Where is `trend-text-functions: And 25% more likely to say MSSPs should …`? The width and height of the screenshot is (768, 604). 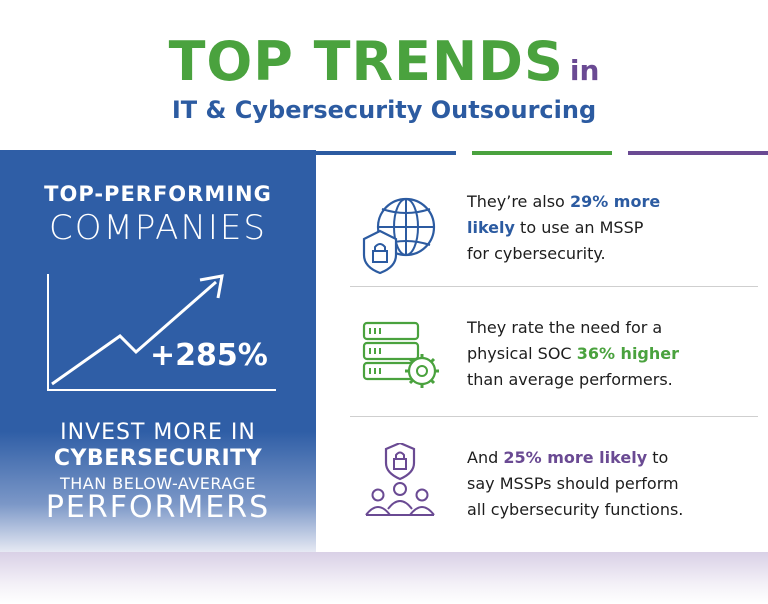
trend-text-functions: And 25% more likely to say MSSPs should … is located at coordinates (612, 484).